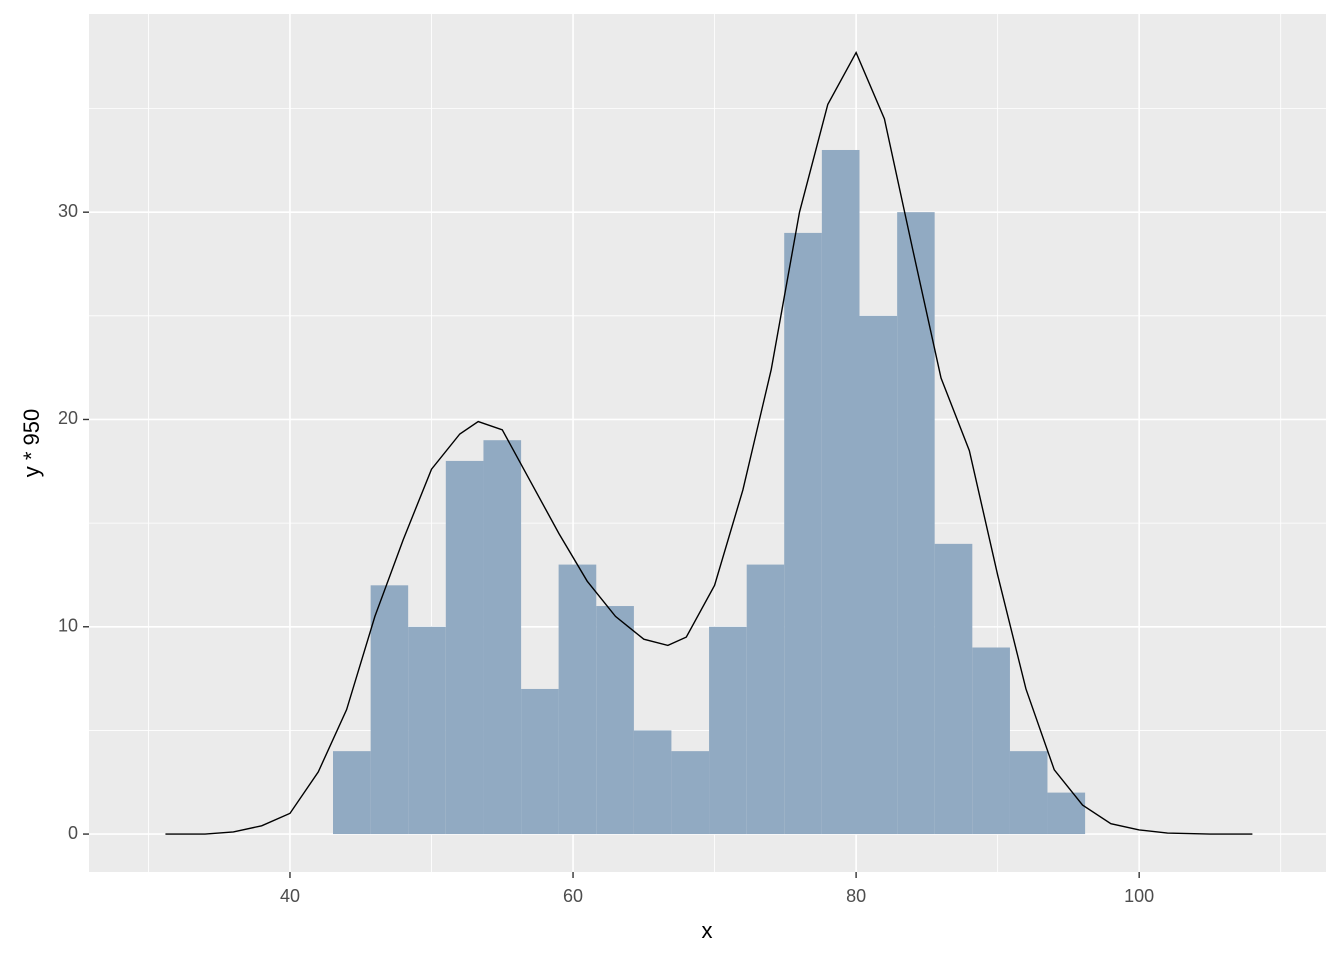 Image resolution: width=1344 pixels, height=960 pixels. Describe the element at coordinates (31, 443) in the screenshot. I see `y-axis-title: y * 950` at that location.